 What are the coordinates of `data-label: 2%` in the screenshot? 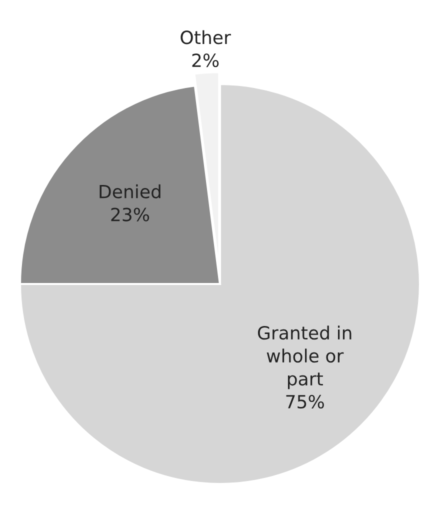 It's located at (205, 61).